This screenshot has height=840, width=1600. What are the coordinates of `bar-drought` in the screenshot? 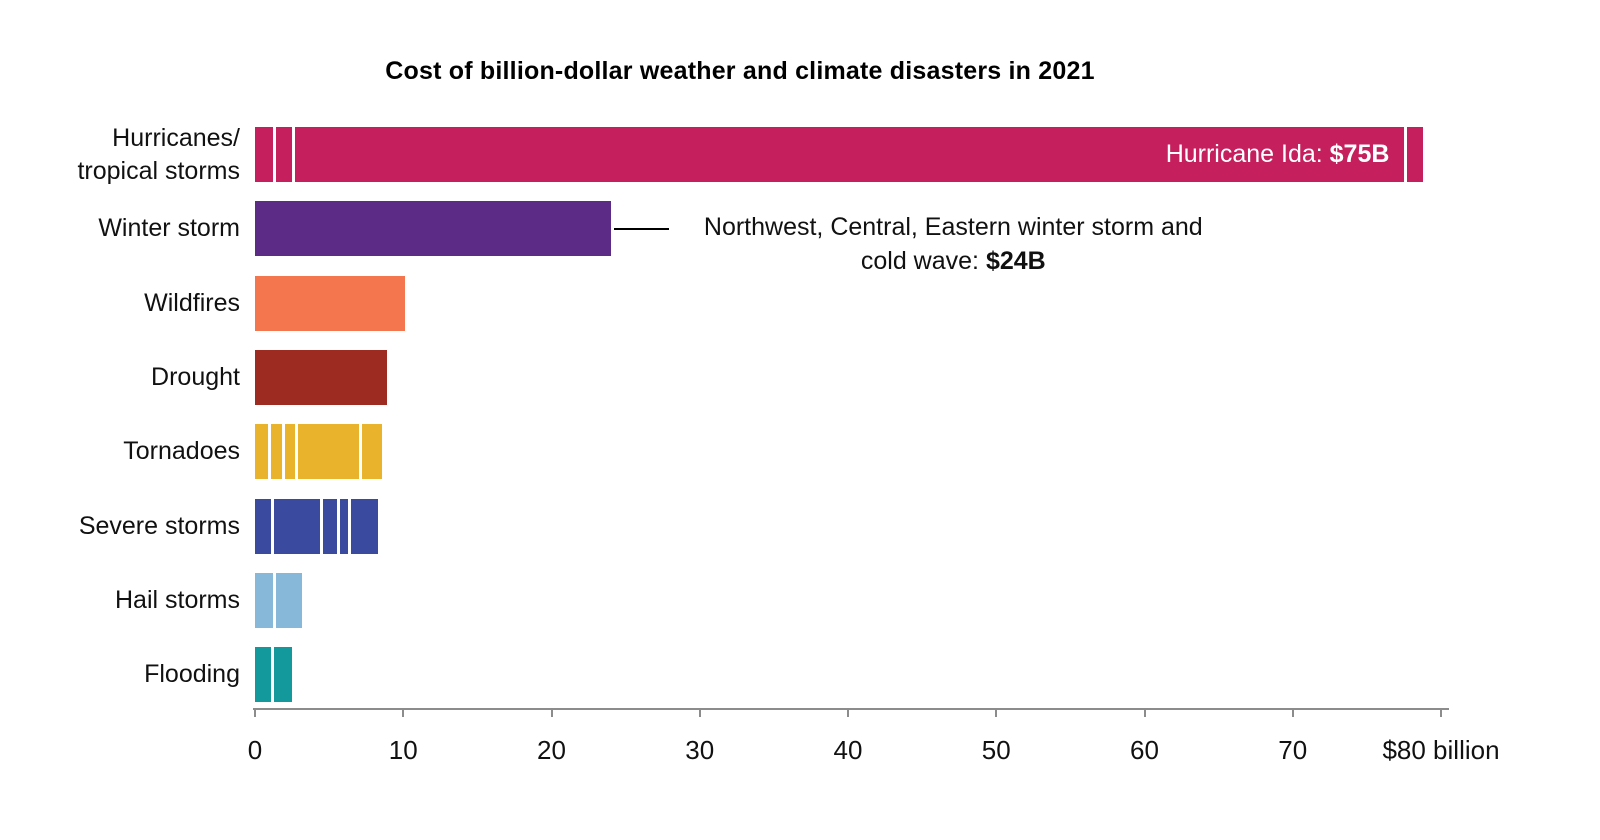 It's located at (321, 377).